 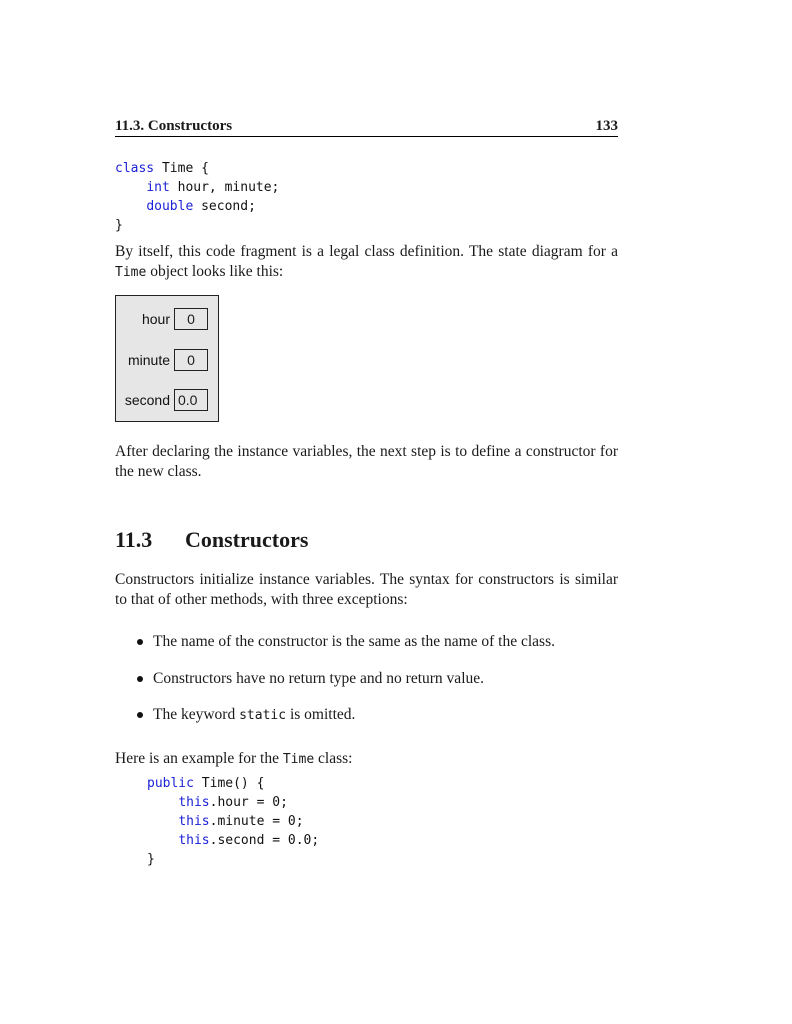 I want to click on bullet-text-part: The keyword, so click(x=196, y=714).